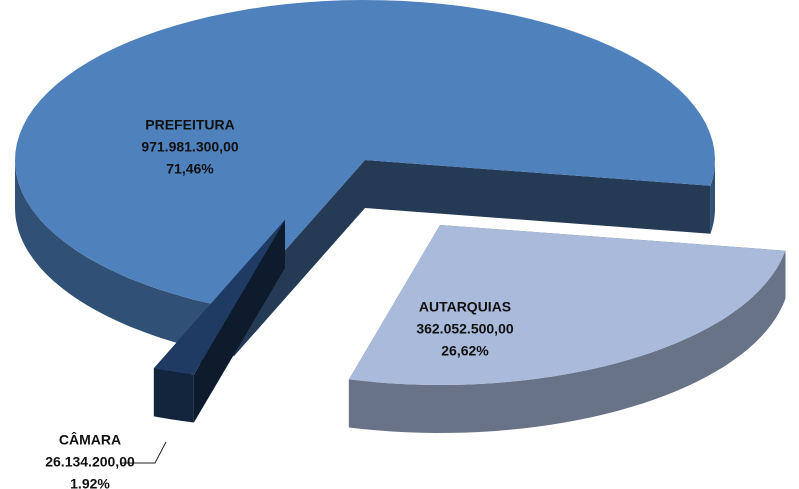 The image size is (799, 489). What do you see at coordinates (90, 482) in the screenshot?
I see `percent-label: 1.92%` at bounding box center [90, 482].